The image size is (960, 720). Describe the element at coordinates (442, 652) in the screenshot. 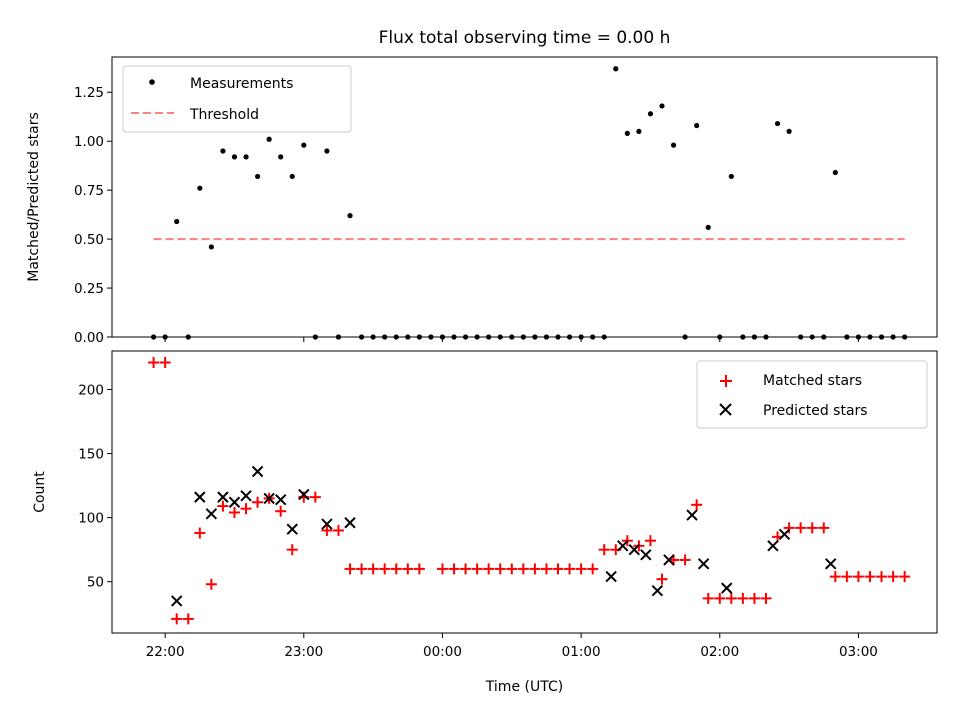

I see `x-tick-label: 00:00` at that location.